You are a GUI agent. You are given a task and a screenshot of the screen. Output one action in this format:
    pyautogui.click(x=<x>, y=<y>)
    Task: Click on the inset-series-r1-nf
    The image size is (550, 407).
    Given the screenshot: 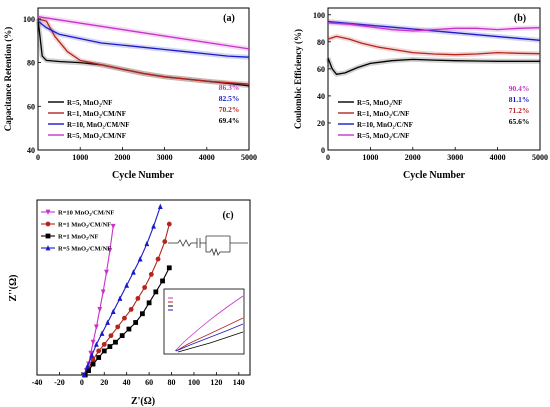 What is the action you would take?
    pyautogui.click(x=210, y=342)
    